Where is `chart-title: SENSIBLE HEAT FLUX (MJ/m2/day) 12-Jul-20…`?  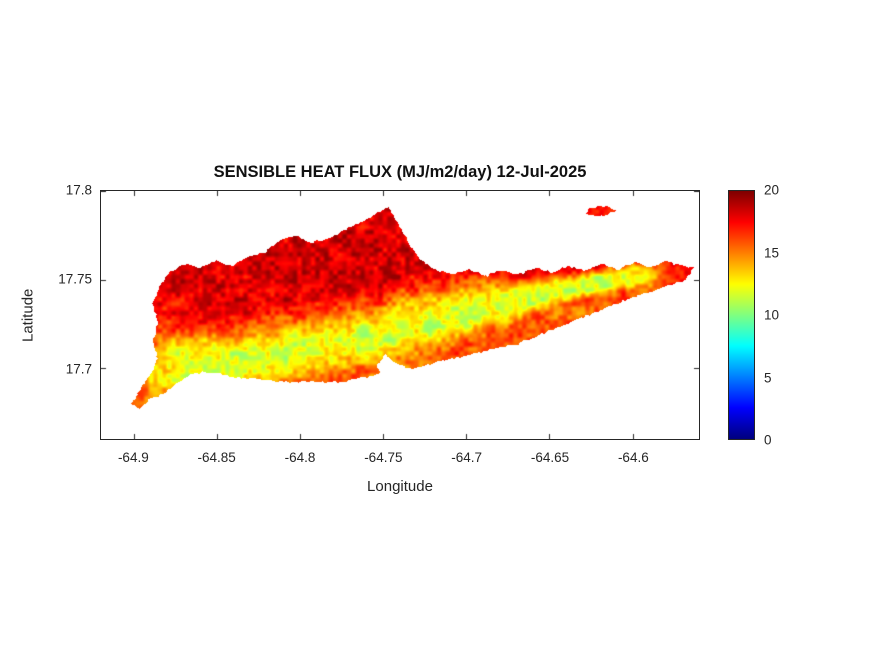 chart-title: SENSIBLE HEAT FLUX (MJ/m2/day) 12-Jul-20… is located at coordinates (400, 172).